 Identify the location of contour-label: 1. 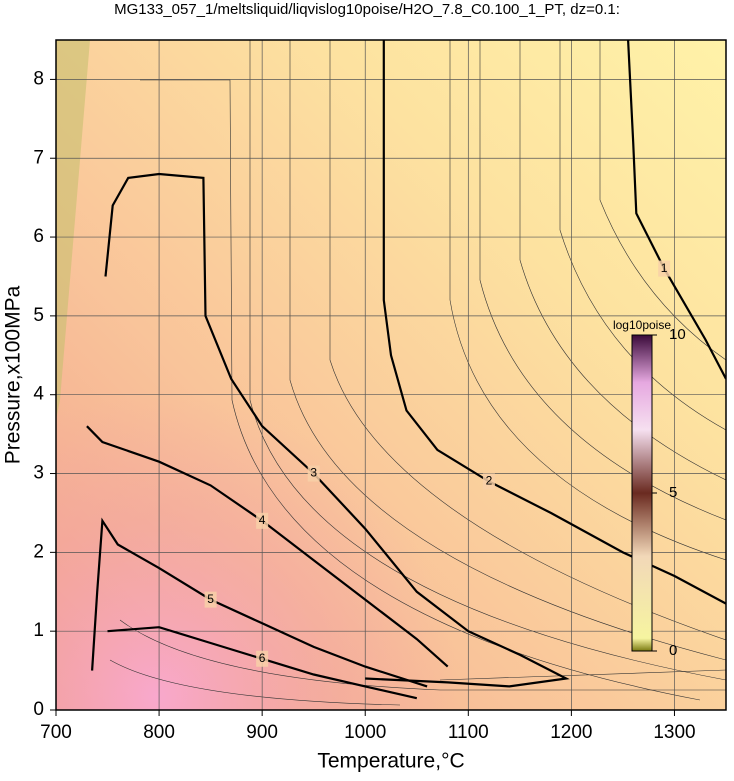
(664, 268).